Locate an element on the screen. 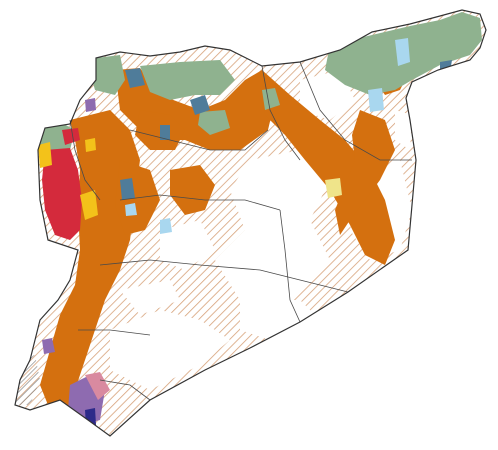 This screenshot has width=498, height=450. yellow-coast is located at coordinates (45, 155).